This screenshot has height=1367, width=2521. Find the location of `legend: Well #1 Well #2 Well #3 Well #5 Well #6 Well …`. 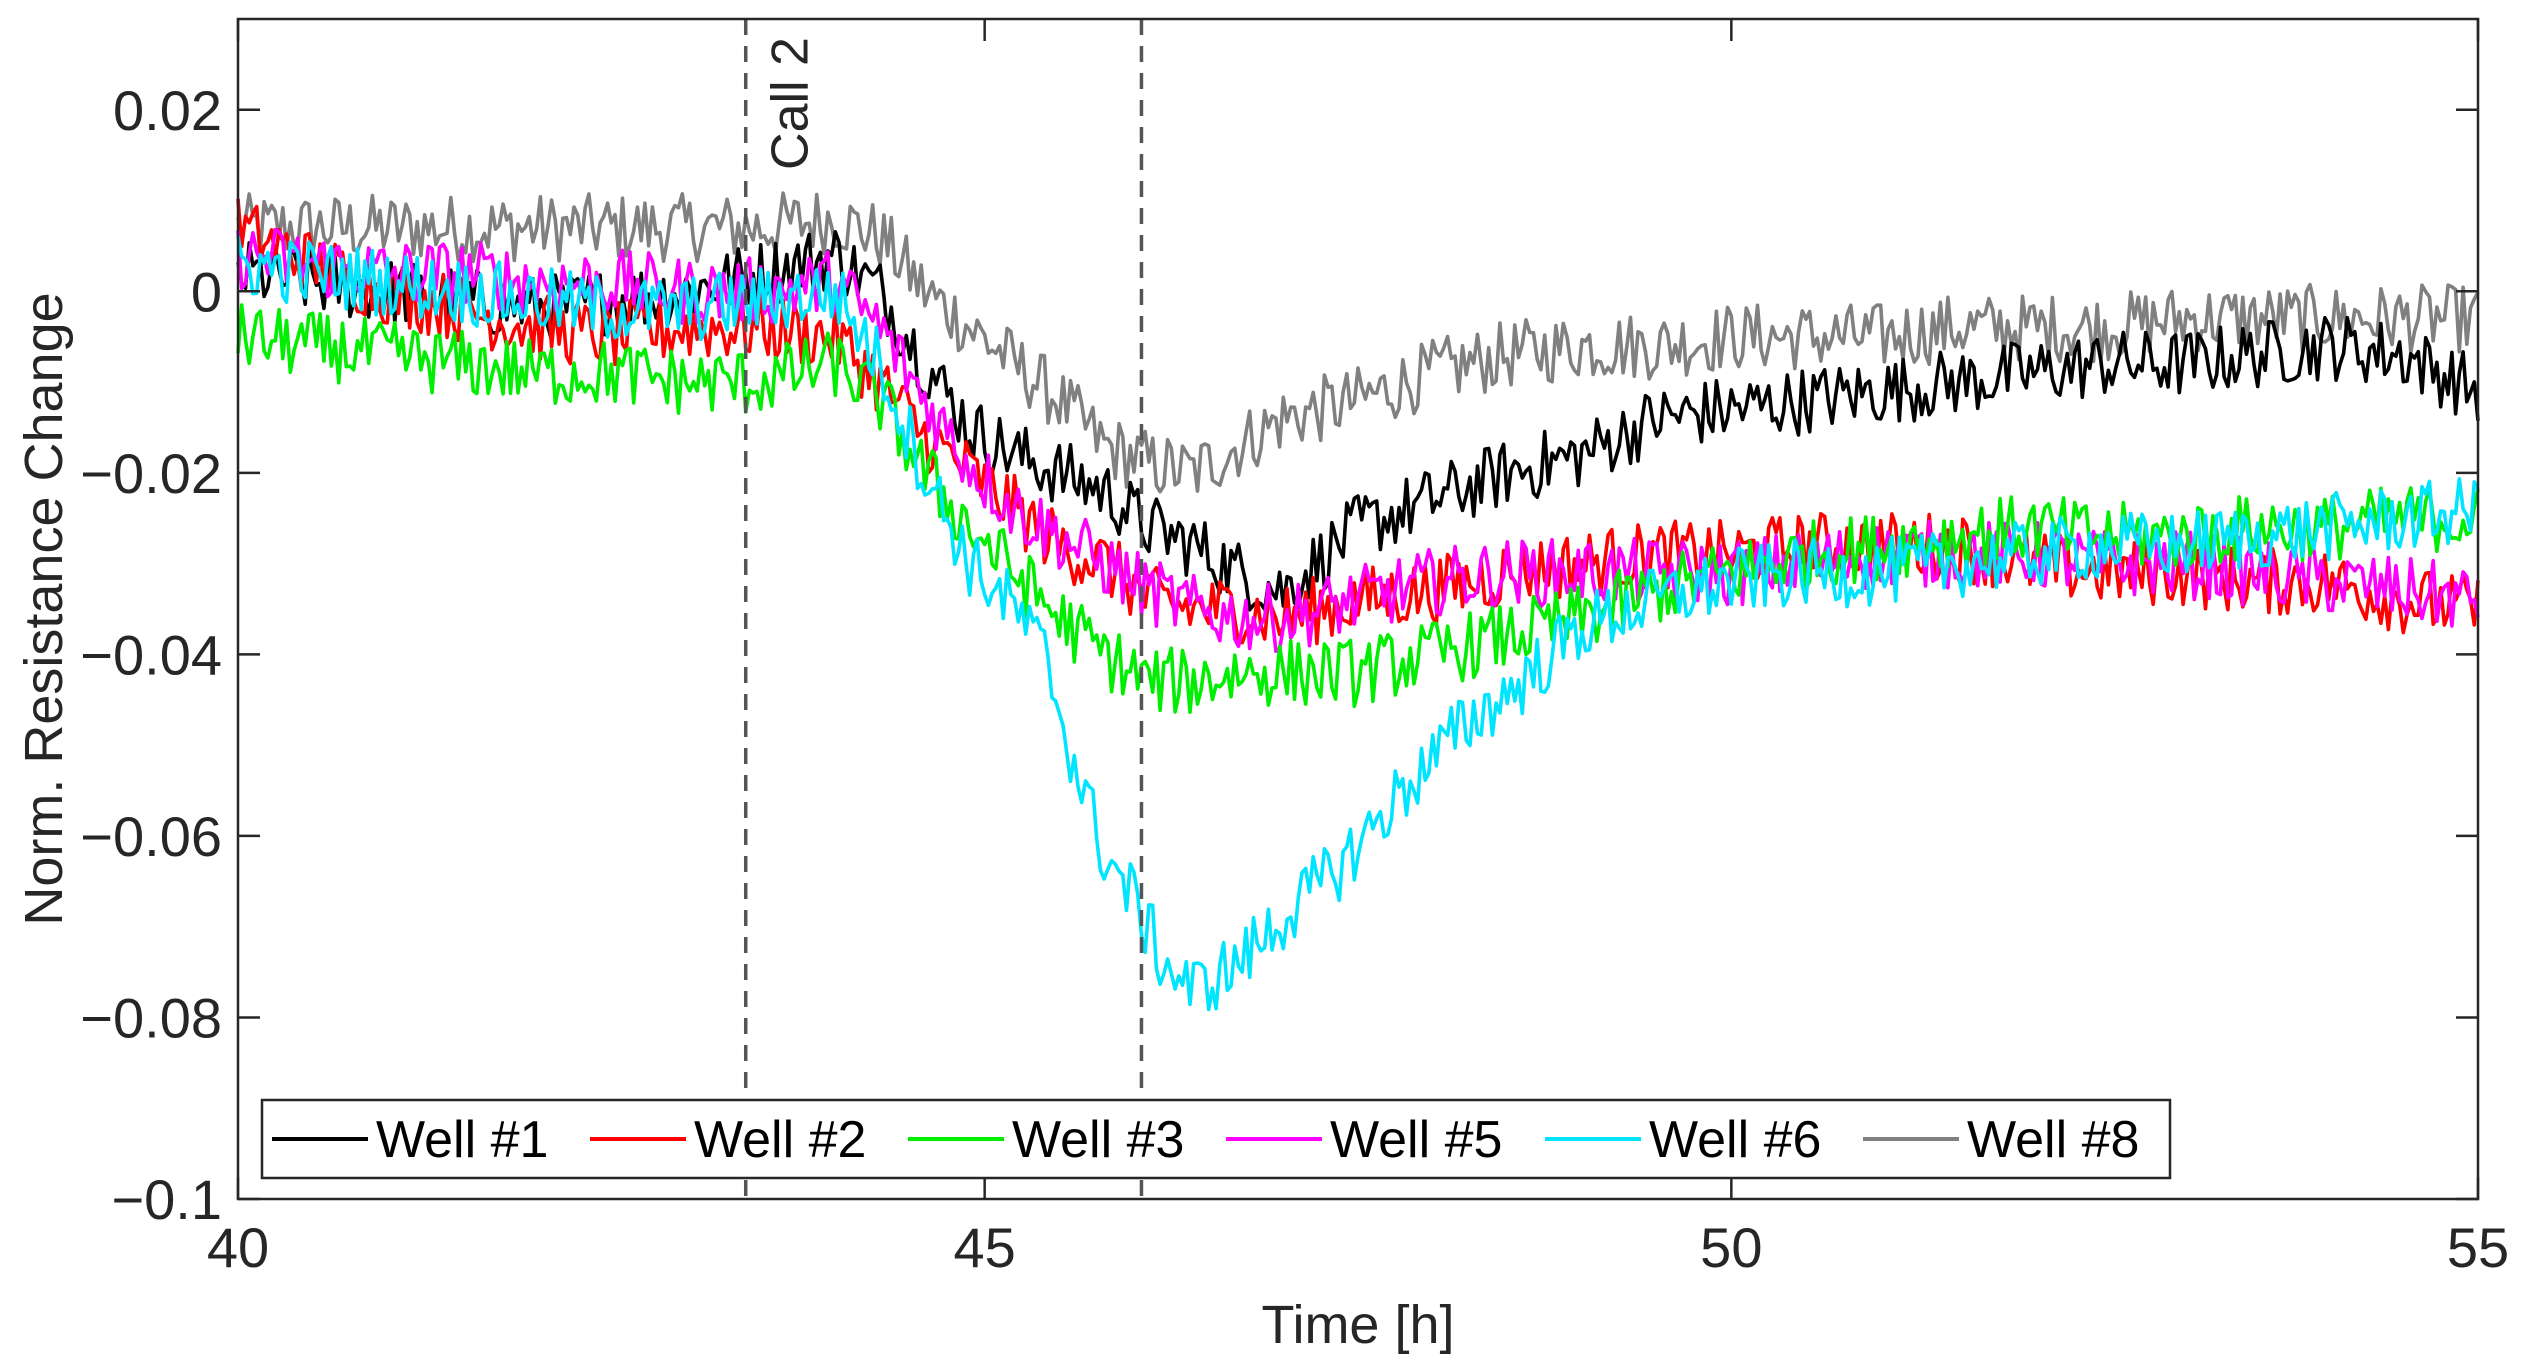

legend: Well #1 Well #2 Well #3 Well #5 Well #6 Well … is located at coordinates (1216, 1139).